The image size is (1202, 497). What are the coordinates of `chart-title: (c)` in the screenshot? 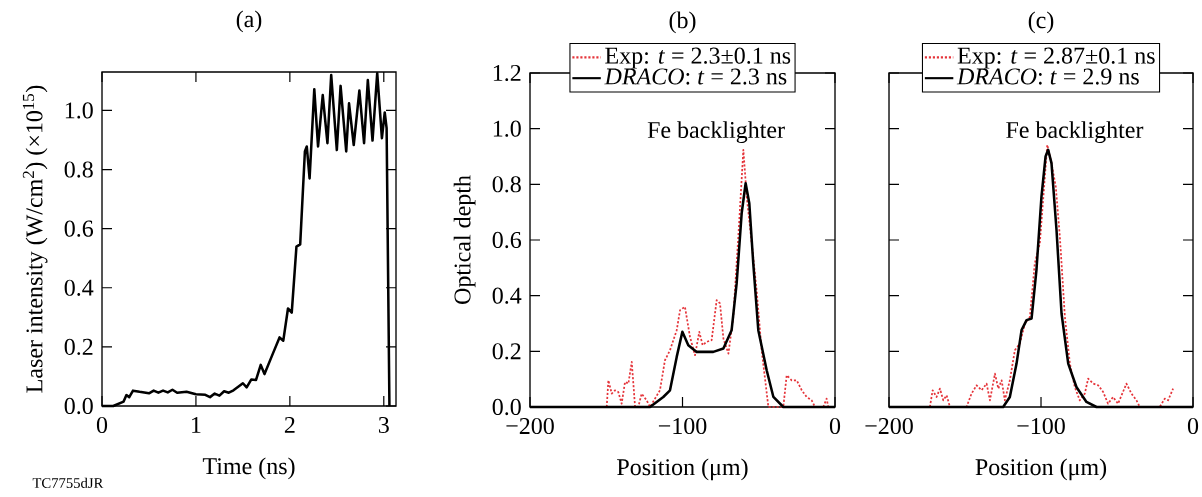 It's located at (1041, 22).